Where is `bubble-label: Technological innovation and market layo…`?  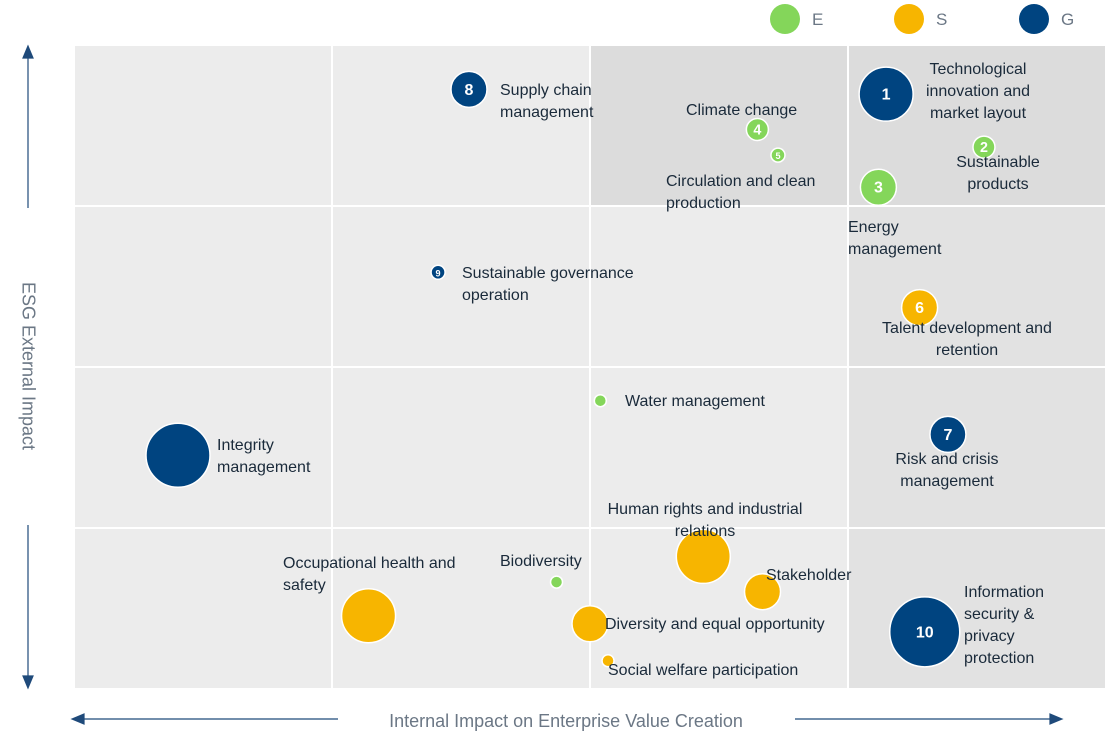
bubble-label: Technological innovation and market layo… is located at coordinates (978, 91).